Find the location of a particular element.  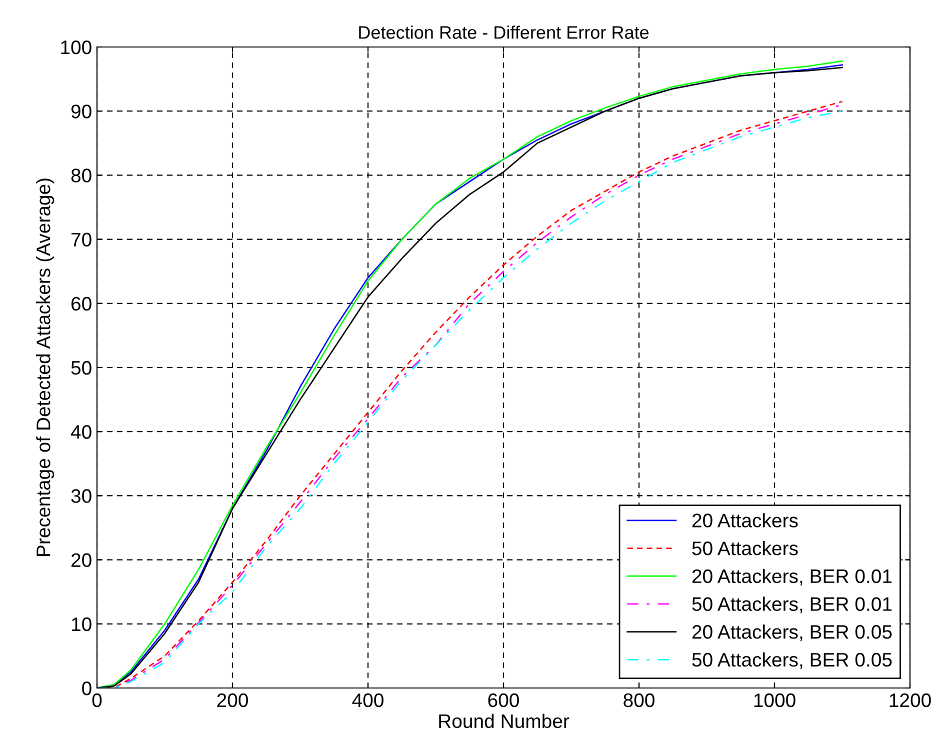

x-tick-label: 0 is located at coordinates (97, 700).